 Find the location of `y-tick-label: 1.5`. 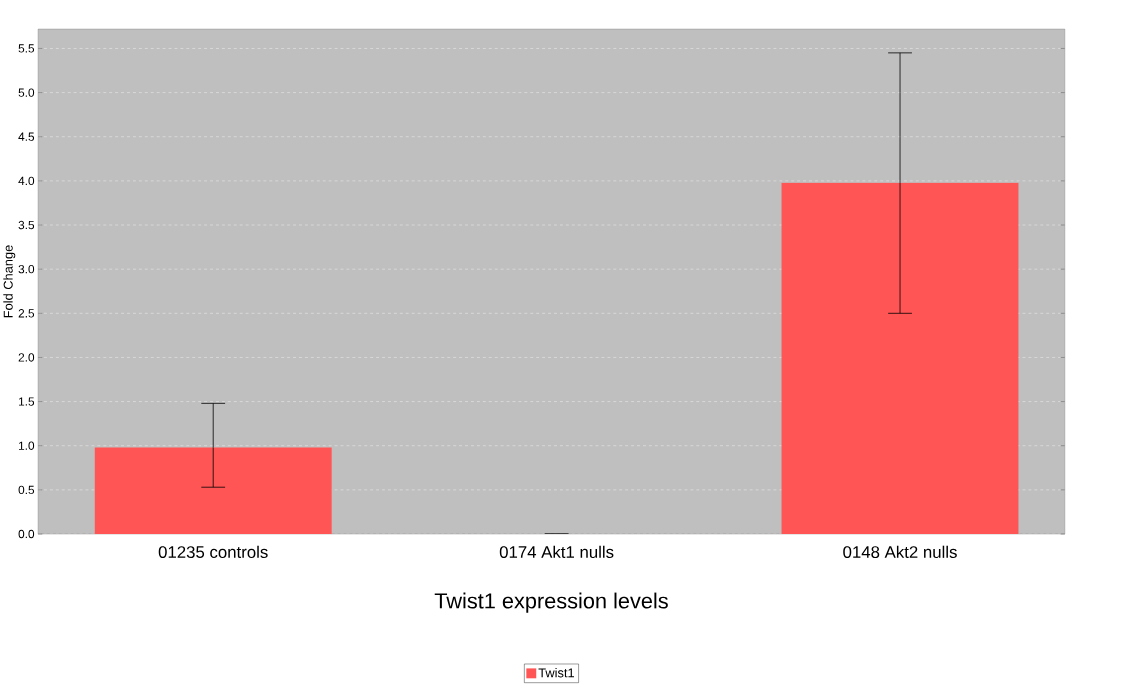

y-tick-label: 1.5 is located at coordinates (26, 401).